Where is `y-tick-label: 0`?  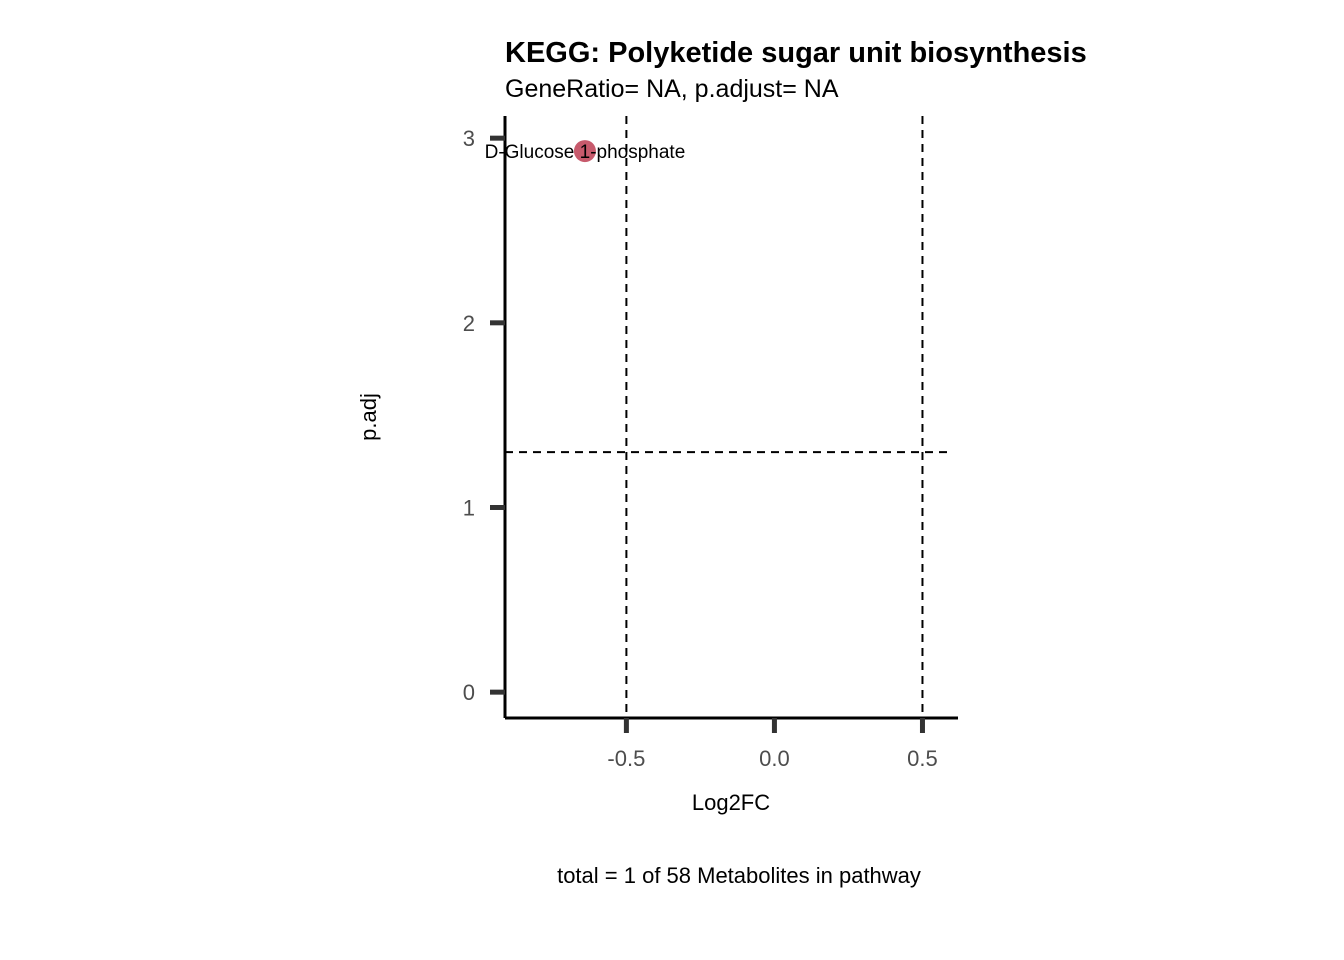
y-tick-label: 0 is located at coordinates (469, 692).